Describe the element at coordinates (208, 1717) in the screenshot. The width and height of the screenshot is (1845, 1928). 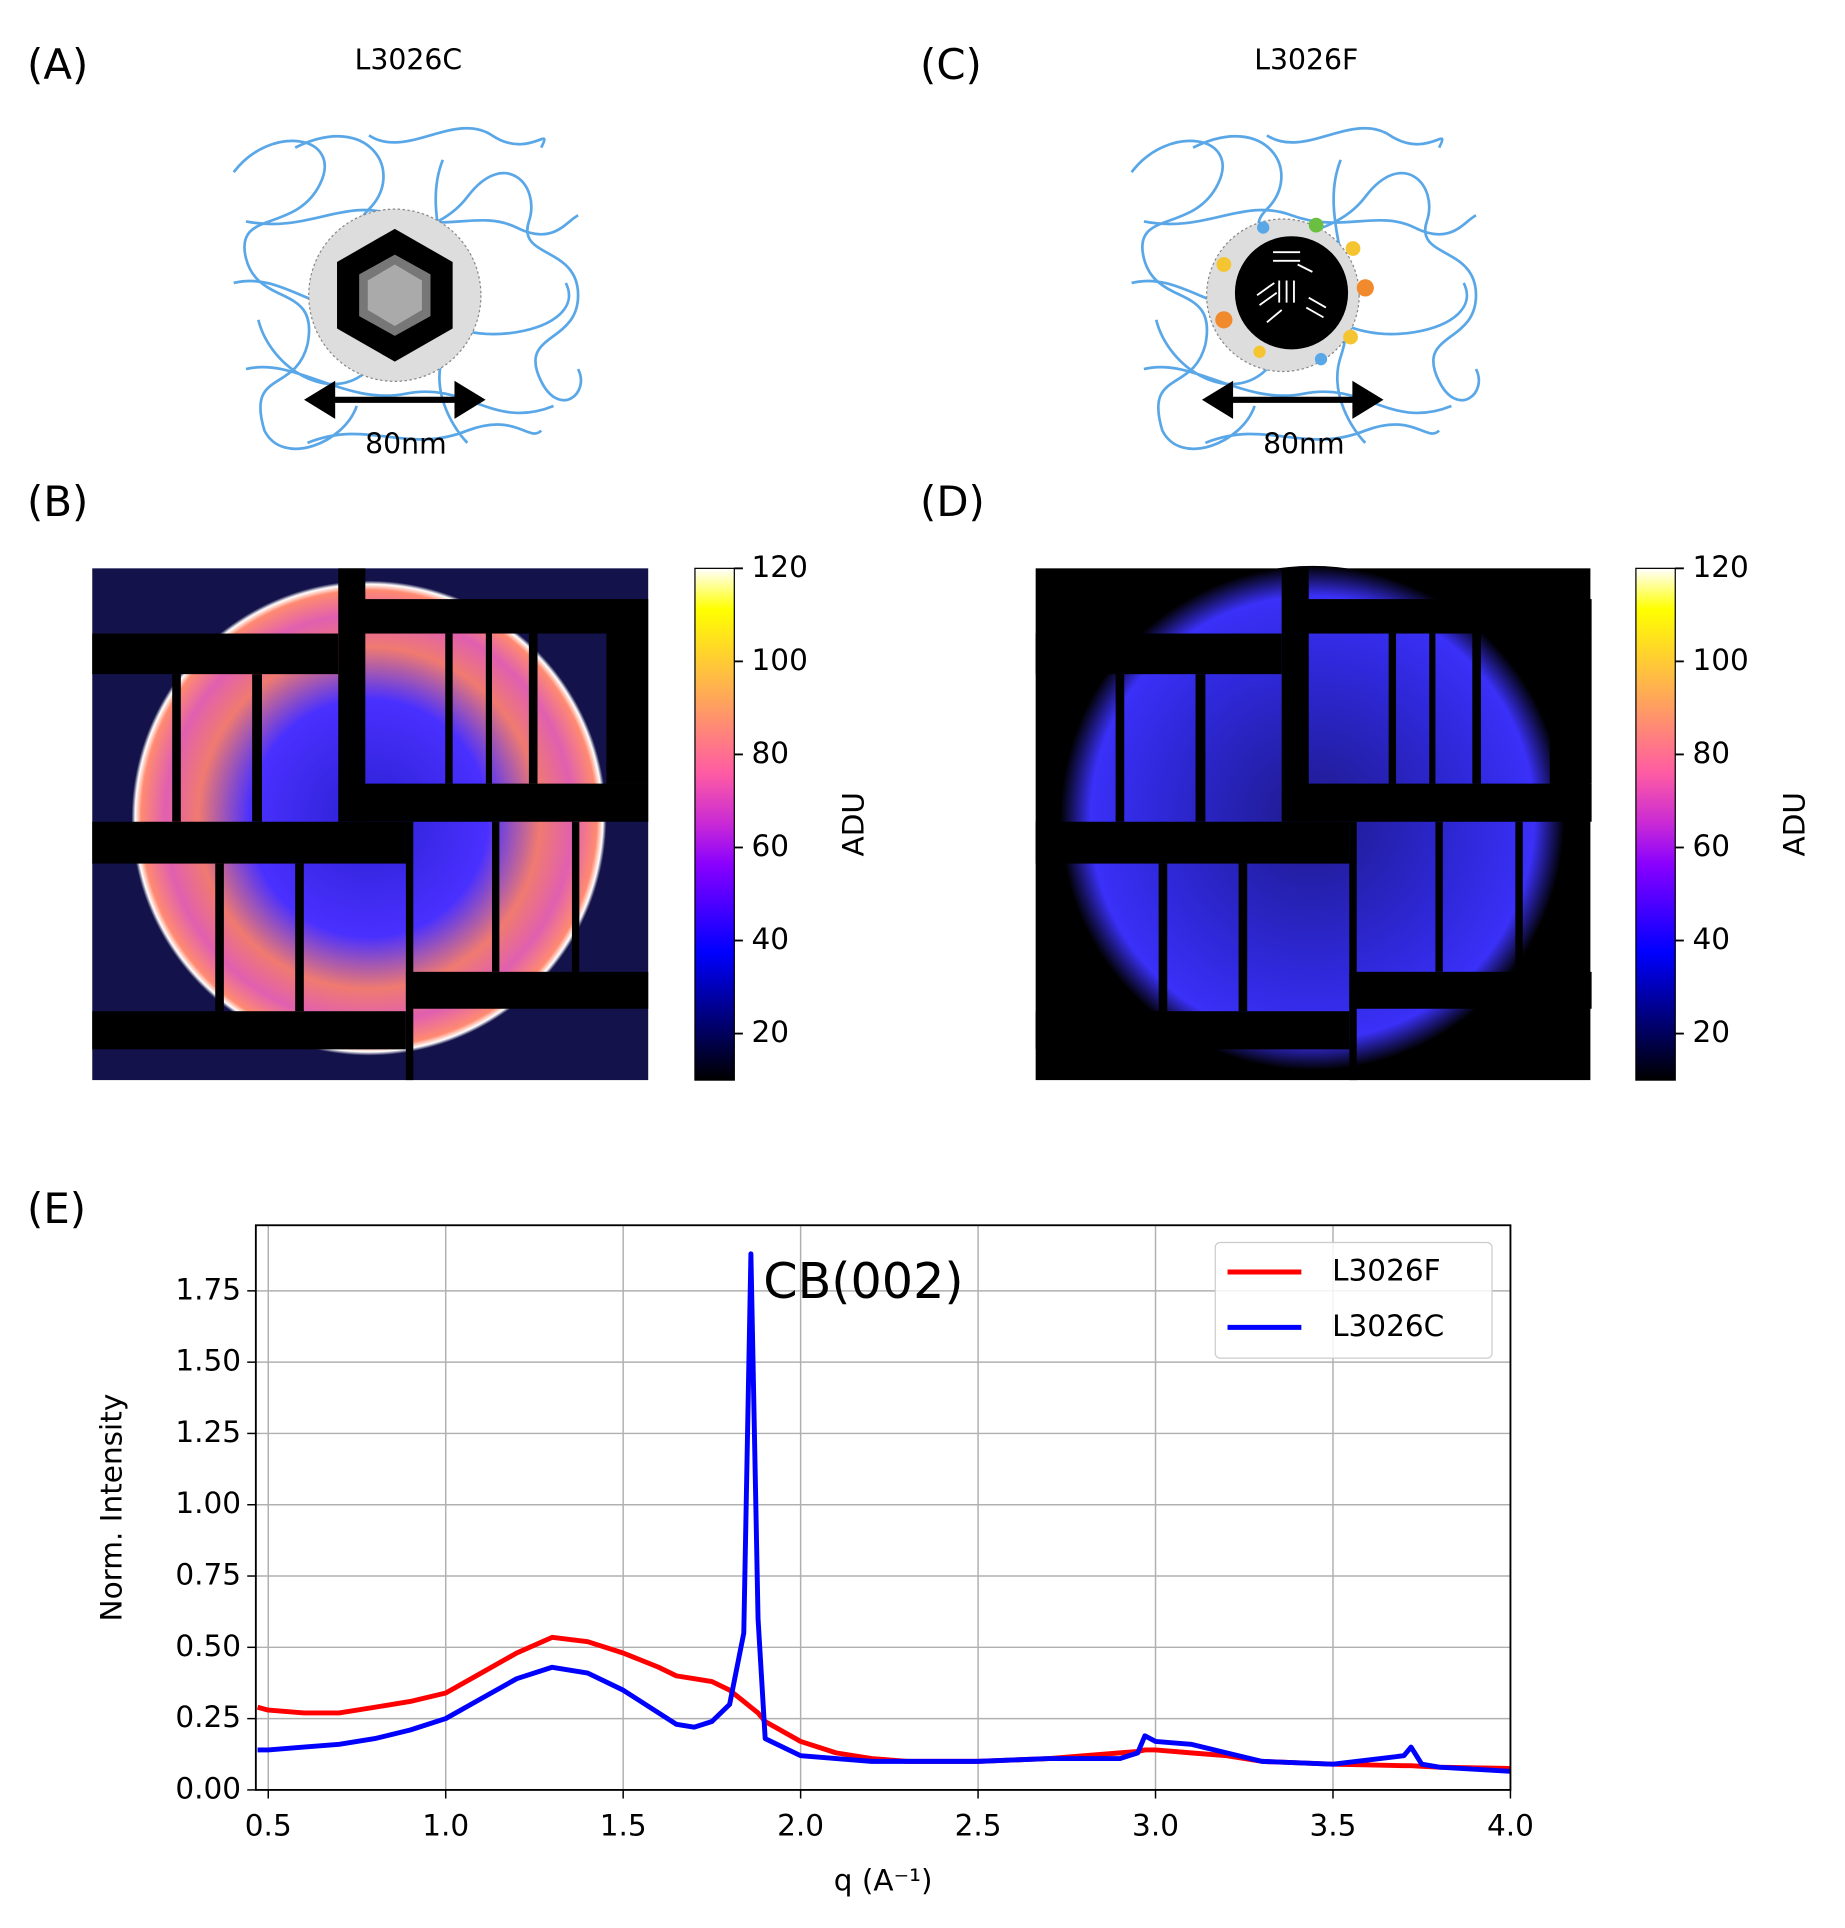
I see `y-tick-label: 0.25` at that location.